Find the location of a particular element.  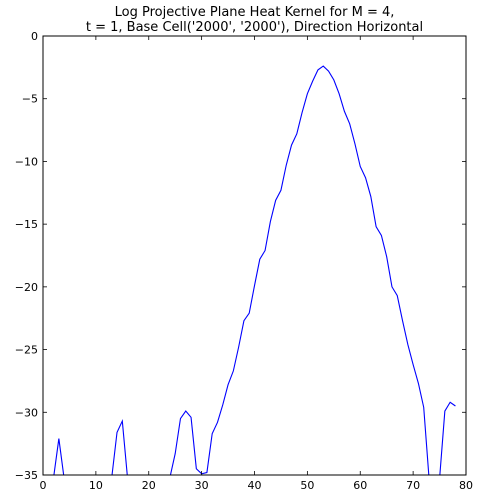

y-tick-label: −15 is located at coordinates (26, 224).